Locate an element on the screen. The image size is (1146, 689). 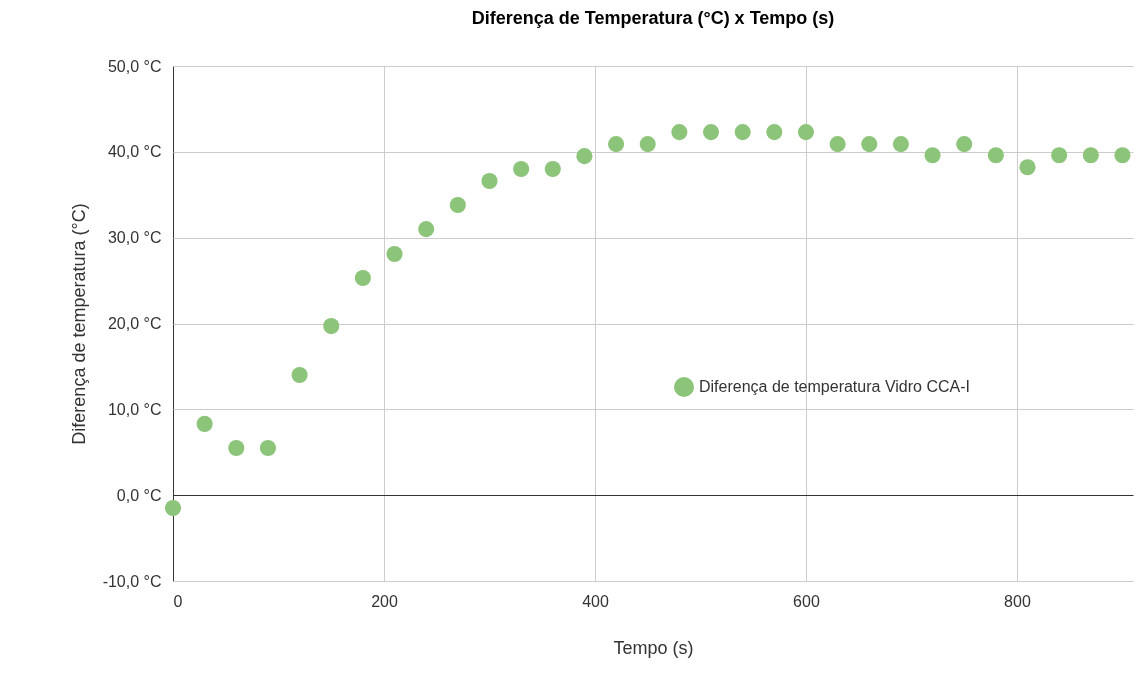
y-tick-label: 10,0 °C is located at coordinates (134, 409).